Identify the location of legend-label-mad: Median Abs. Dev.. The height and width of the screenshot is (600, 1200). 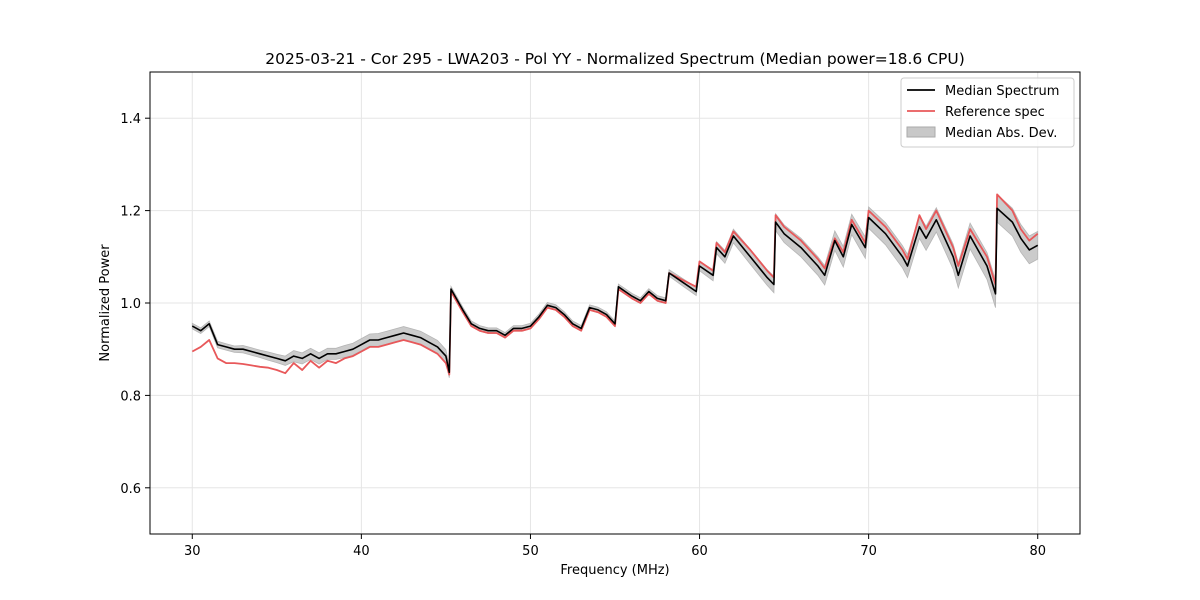
(1001, 133).